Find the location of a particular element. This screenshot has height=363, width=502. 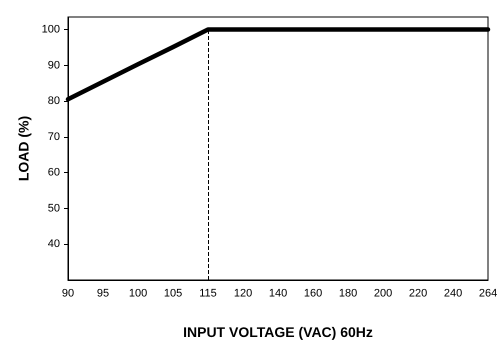

x-tick-label: 95 is located at coordinates (103, 294).